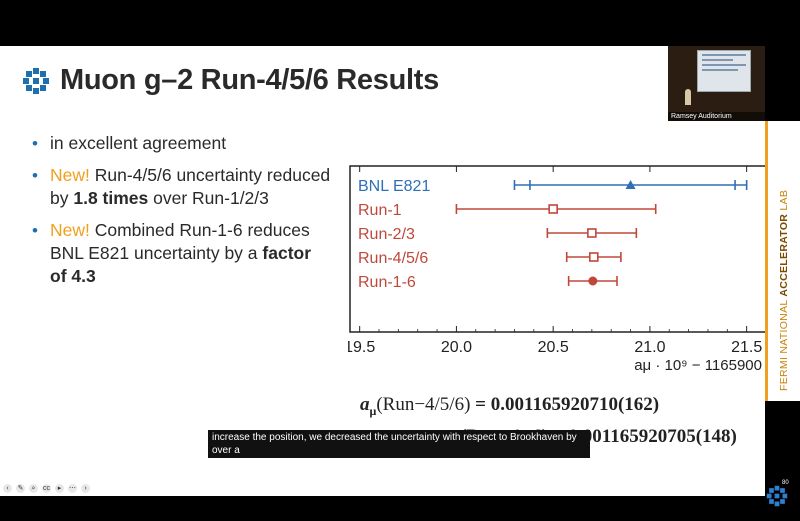 The height and width of the screenshot is (521, 800). What do you see at coordinates (59, 488) in the screenshot?
I see `camera-icon: ▸` at bounding box center [59, 488].